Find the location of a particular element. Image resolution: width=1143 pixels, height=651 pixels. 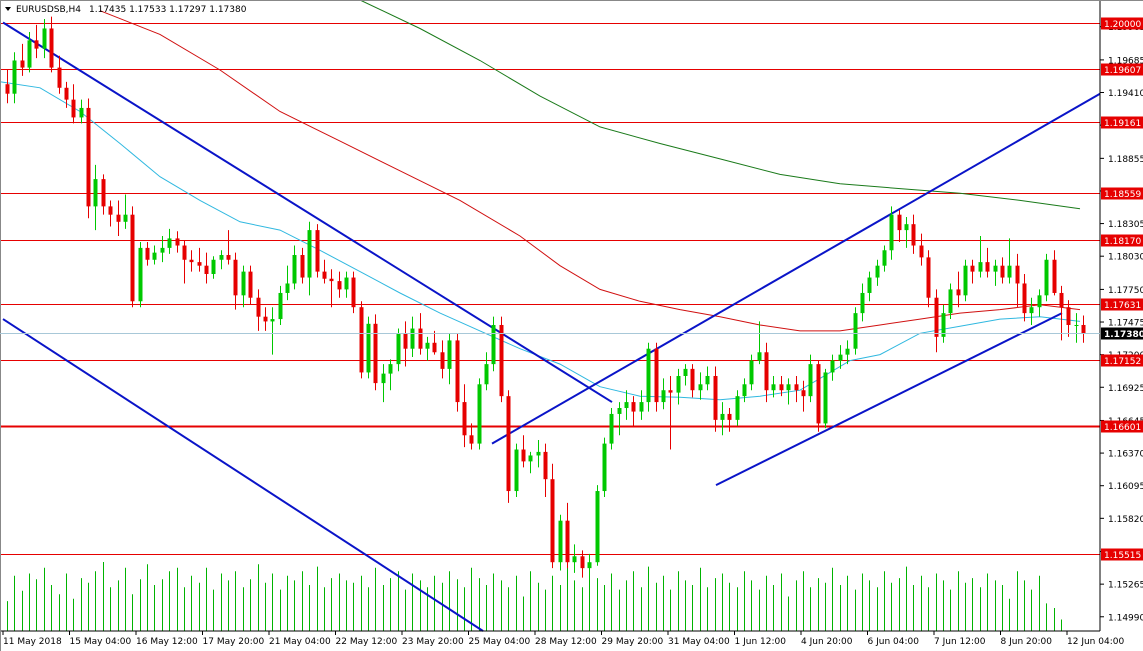

level-label: 1.18559 is located at coordinates (1122, 195).